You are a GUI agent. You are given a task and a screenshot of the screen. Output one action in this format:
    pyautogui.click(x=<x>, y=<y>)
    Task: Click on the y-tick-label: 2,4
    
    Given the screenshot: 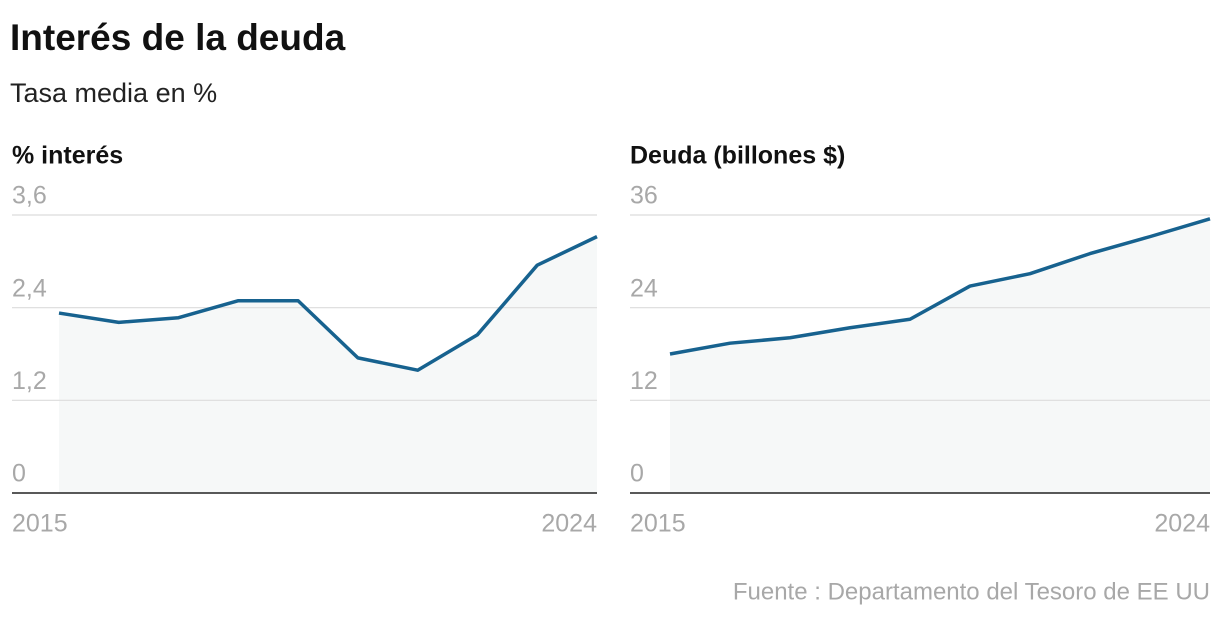 What is the action you would take?
    pyautogui.click(x=29, y=288)
    